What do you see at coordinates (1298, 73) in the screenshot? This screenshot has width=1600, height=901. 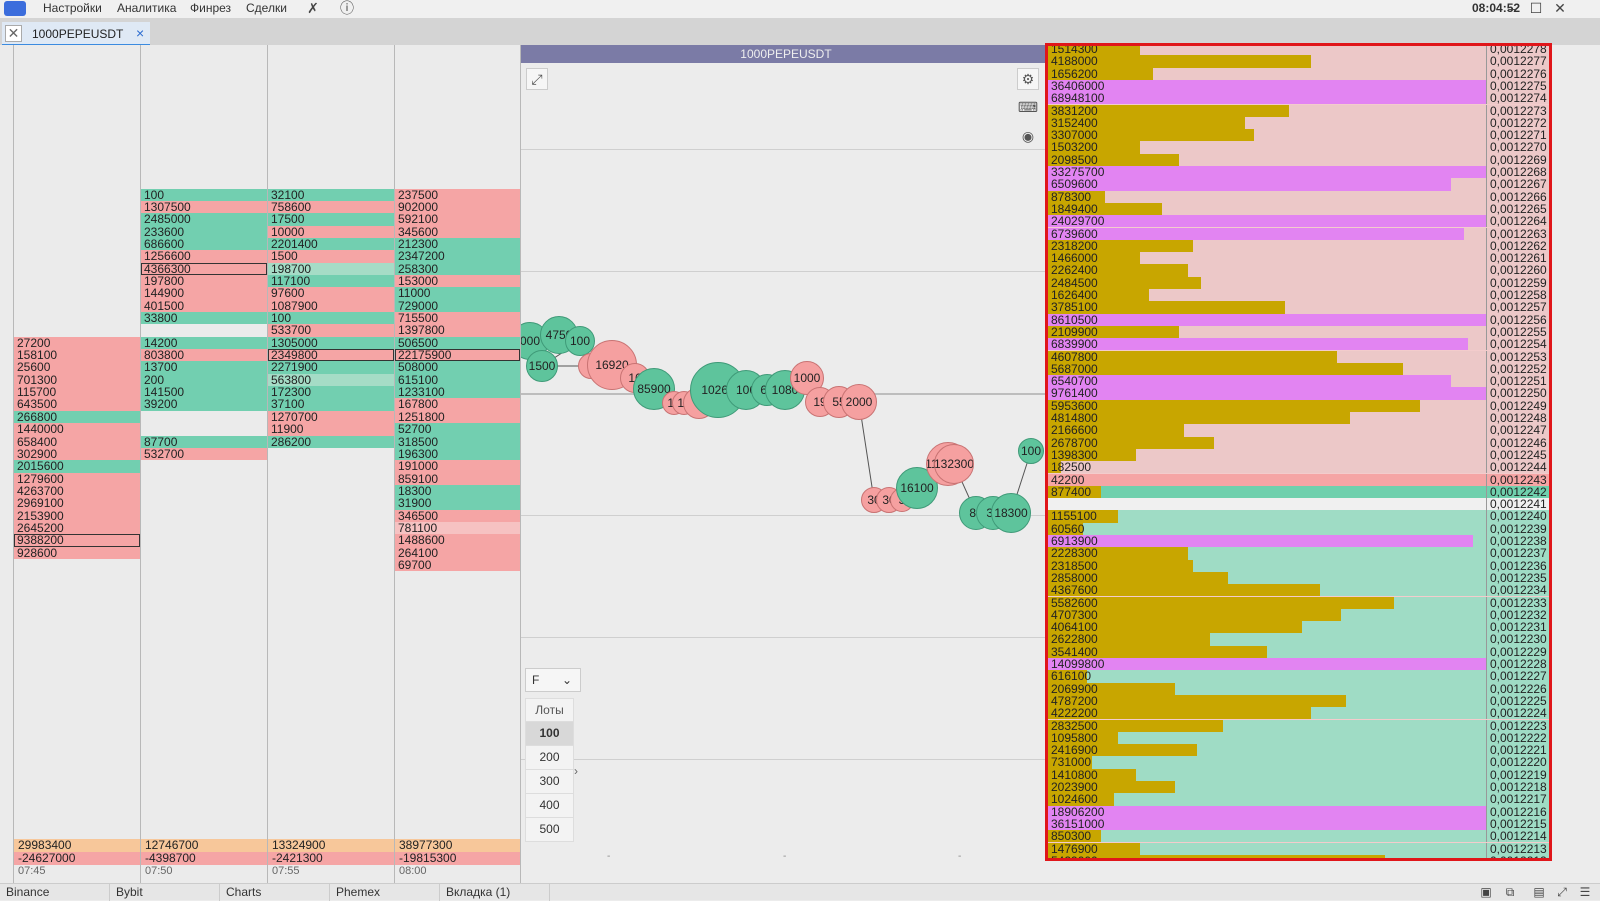 I see `order-book-row: 1656200 0,0012276` at bounding box center [1298, 73].